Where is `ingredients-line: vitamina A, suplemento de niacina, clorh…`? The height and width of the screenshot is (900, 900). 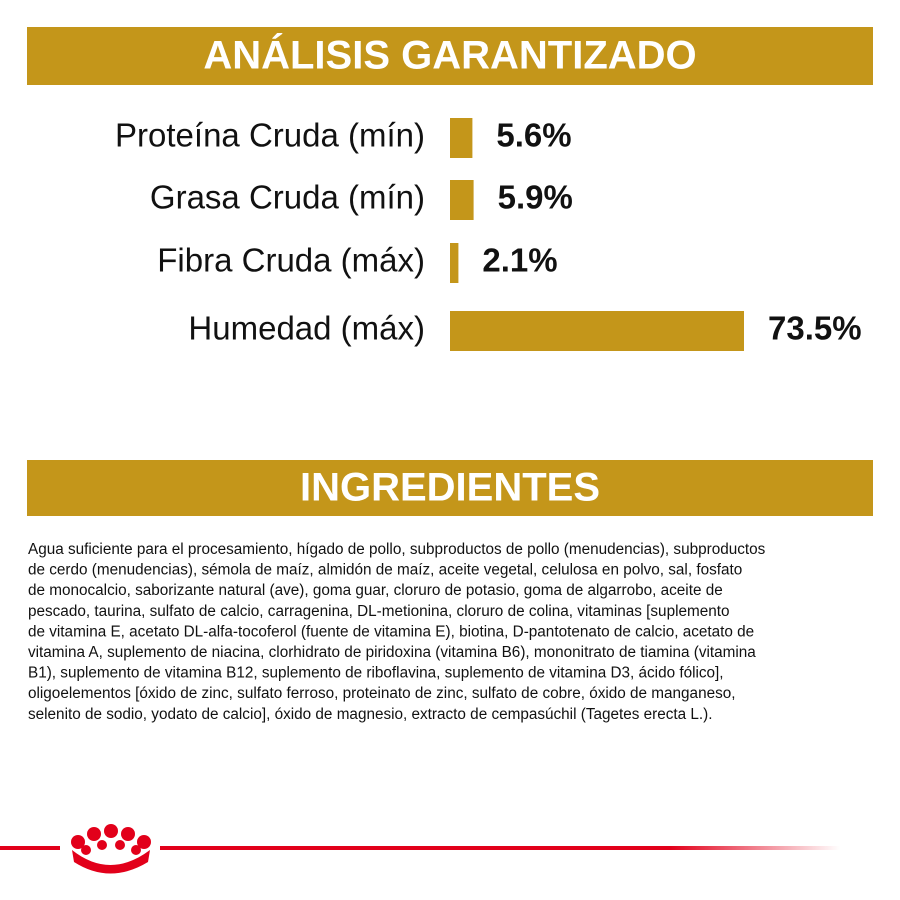
ingredients-line: vitamina A, suplemento de niacina, clorh… is located at coordinates (392, 652).